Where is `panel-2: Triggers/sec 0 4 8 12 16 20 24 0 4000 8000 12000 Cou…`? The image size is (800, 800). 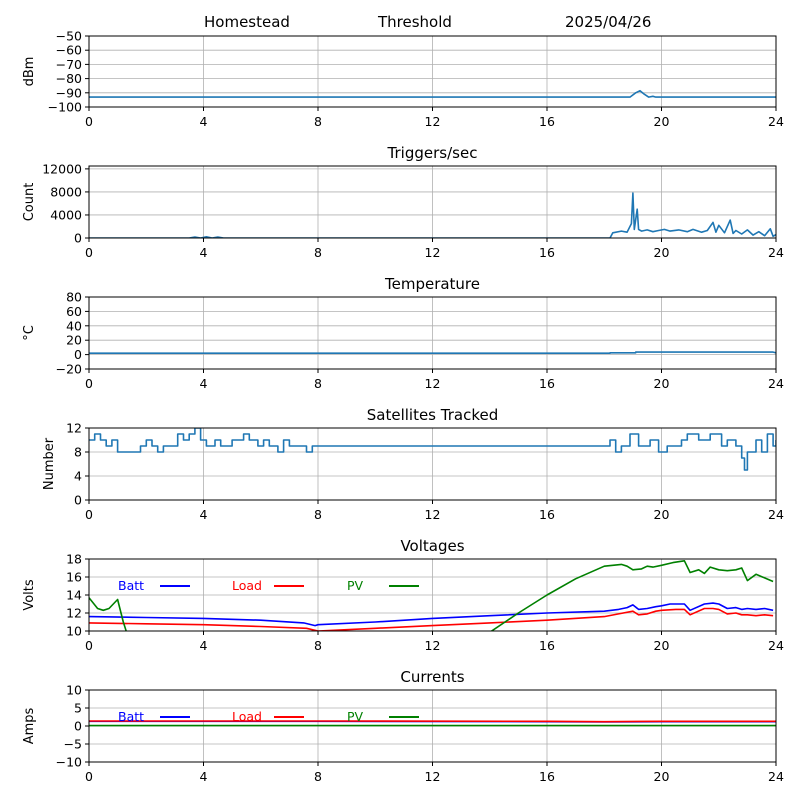
panel-2: Triggers/sec 0 4 8 12 16 20 24 0 4000 8000 12000 Cou… is located at coordinates (403, 202).